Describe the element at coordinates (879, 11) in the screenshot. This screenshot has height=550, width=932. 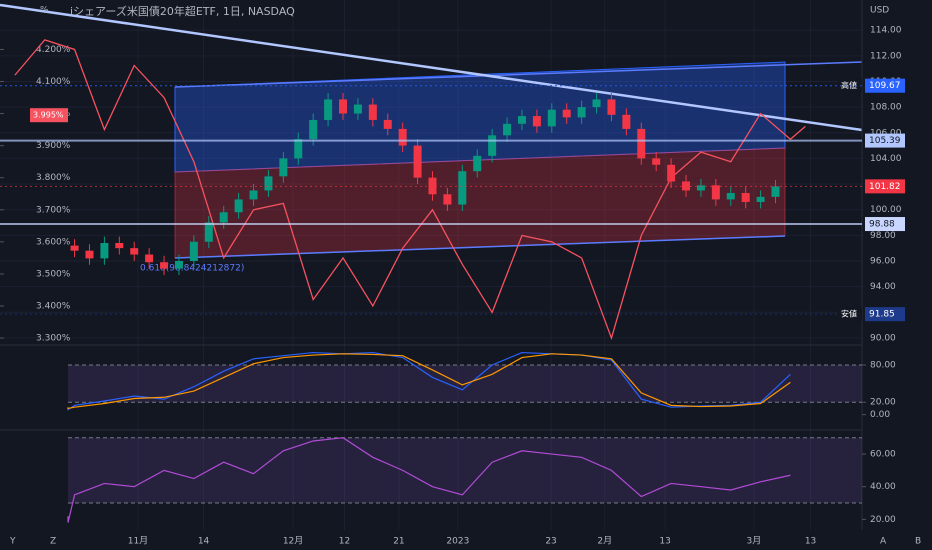
I see `y-axis-label: USD` at that location.